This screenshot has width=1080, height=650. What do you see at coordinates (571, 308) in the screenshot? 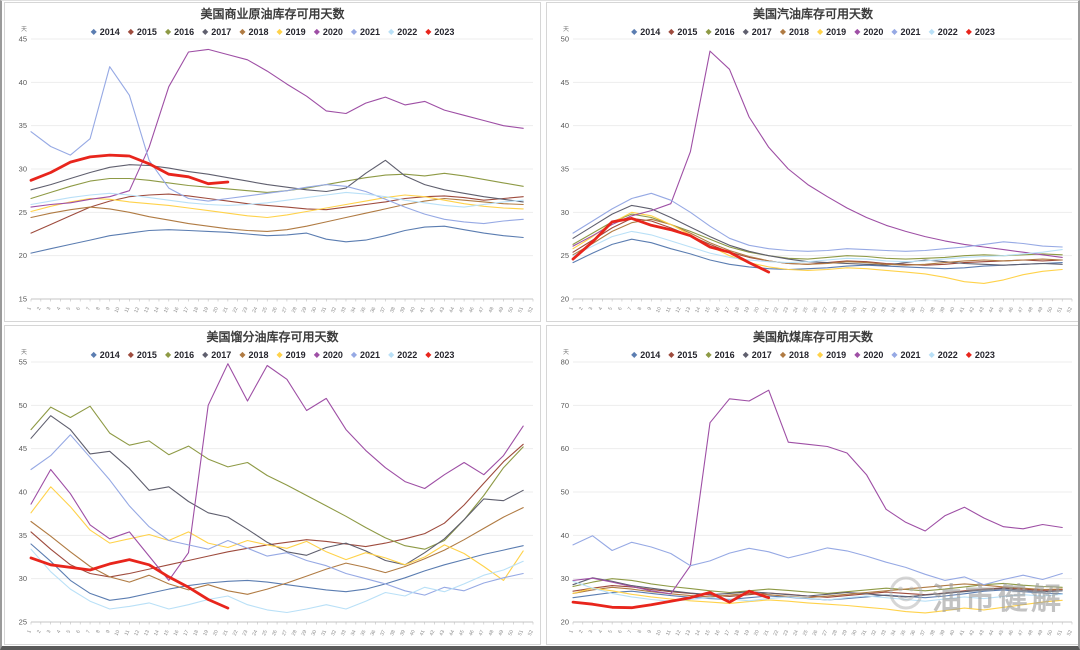
I see `x-tick-label: 1` at bounding box center [571, 308].